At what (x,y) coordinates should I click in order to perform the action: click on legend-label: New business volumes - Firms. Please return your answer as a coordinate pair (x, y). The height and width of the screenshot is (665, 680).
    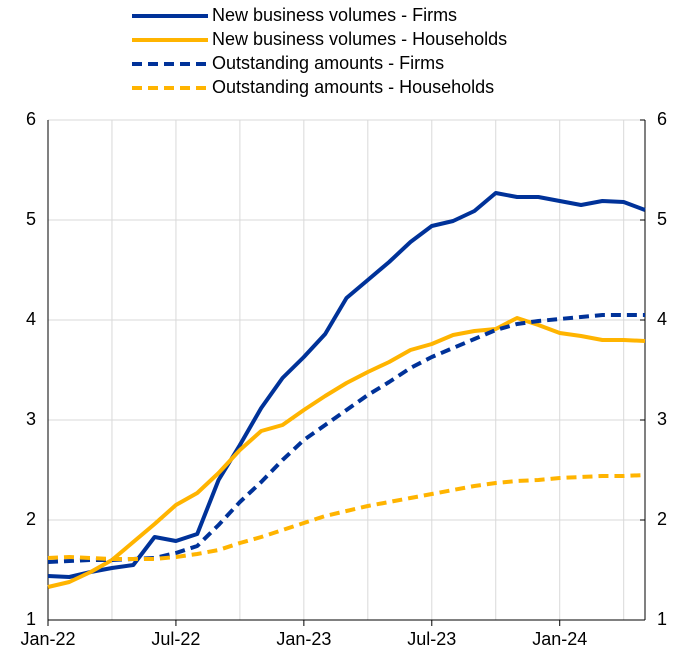
    Looking at the image, I should click on (334, 15).